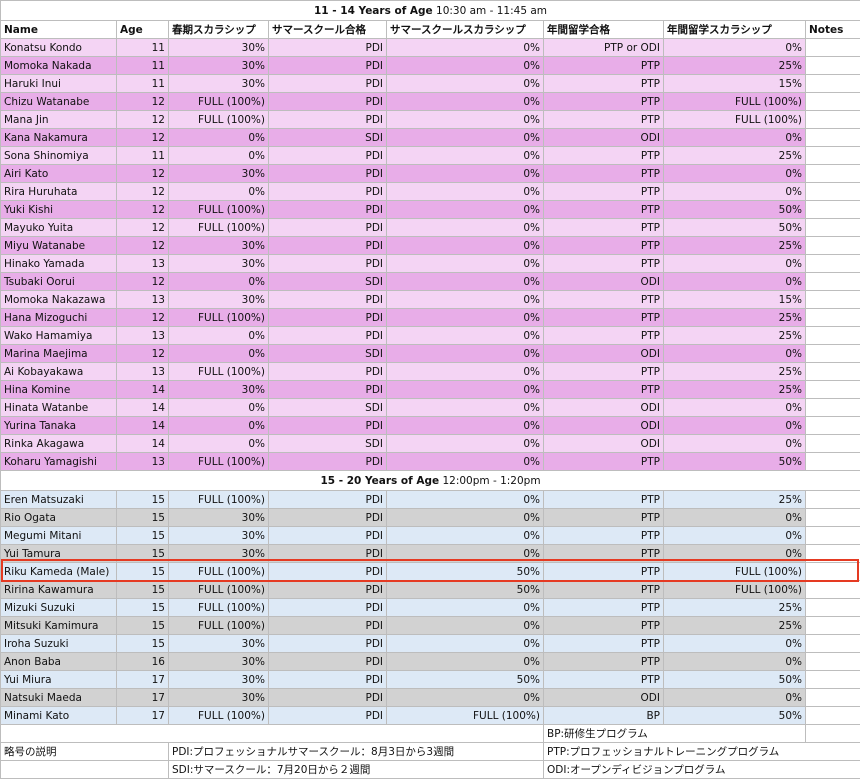 This screenshot has height=779, width=860. What do you see at coordinates (143, 300) in the screenshot?
I see `cell: 13` at bounding box center [143, 300].